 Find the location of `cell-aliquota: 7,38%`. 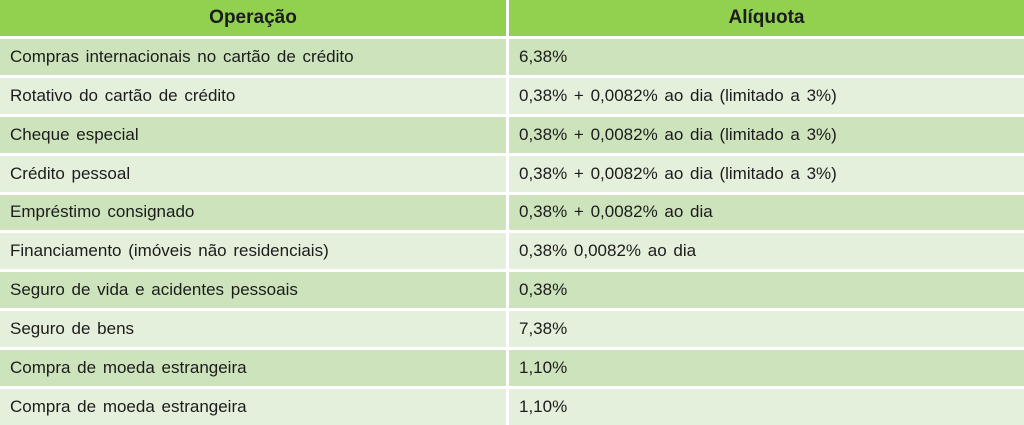

cell-aliquota: 7,38% is located at coordinates (766, 329).